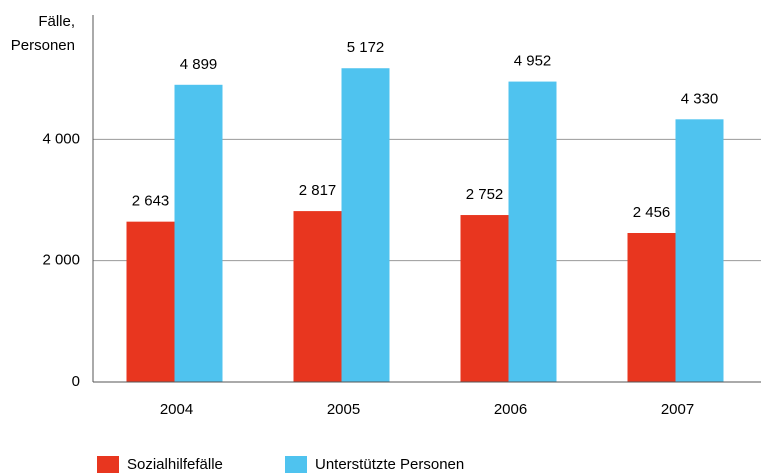 The width and height of the screenshot is (761, 473). I want to click on x-tick-label: 2007, so click(677, 409).